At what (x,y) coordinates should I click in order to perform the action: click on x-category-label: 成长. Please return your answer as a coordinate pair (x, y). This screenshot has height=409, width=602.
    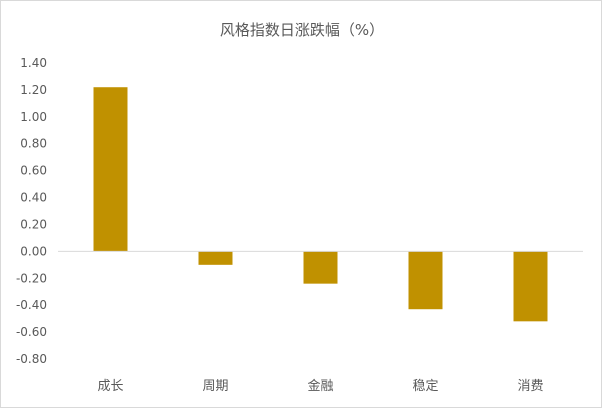
    Looking at the image, I should click on (110, 386).